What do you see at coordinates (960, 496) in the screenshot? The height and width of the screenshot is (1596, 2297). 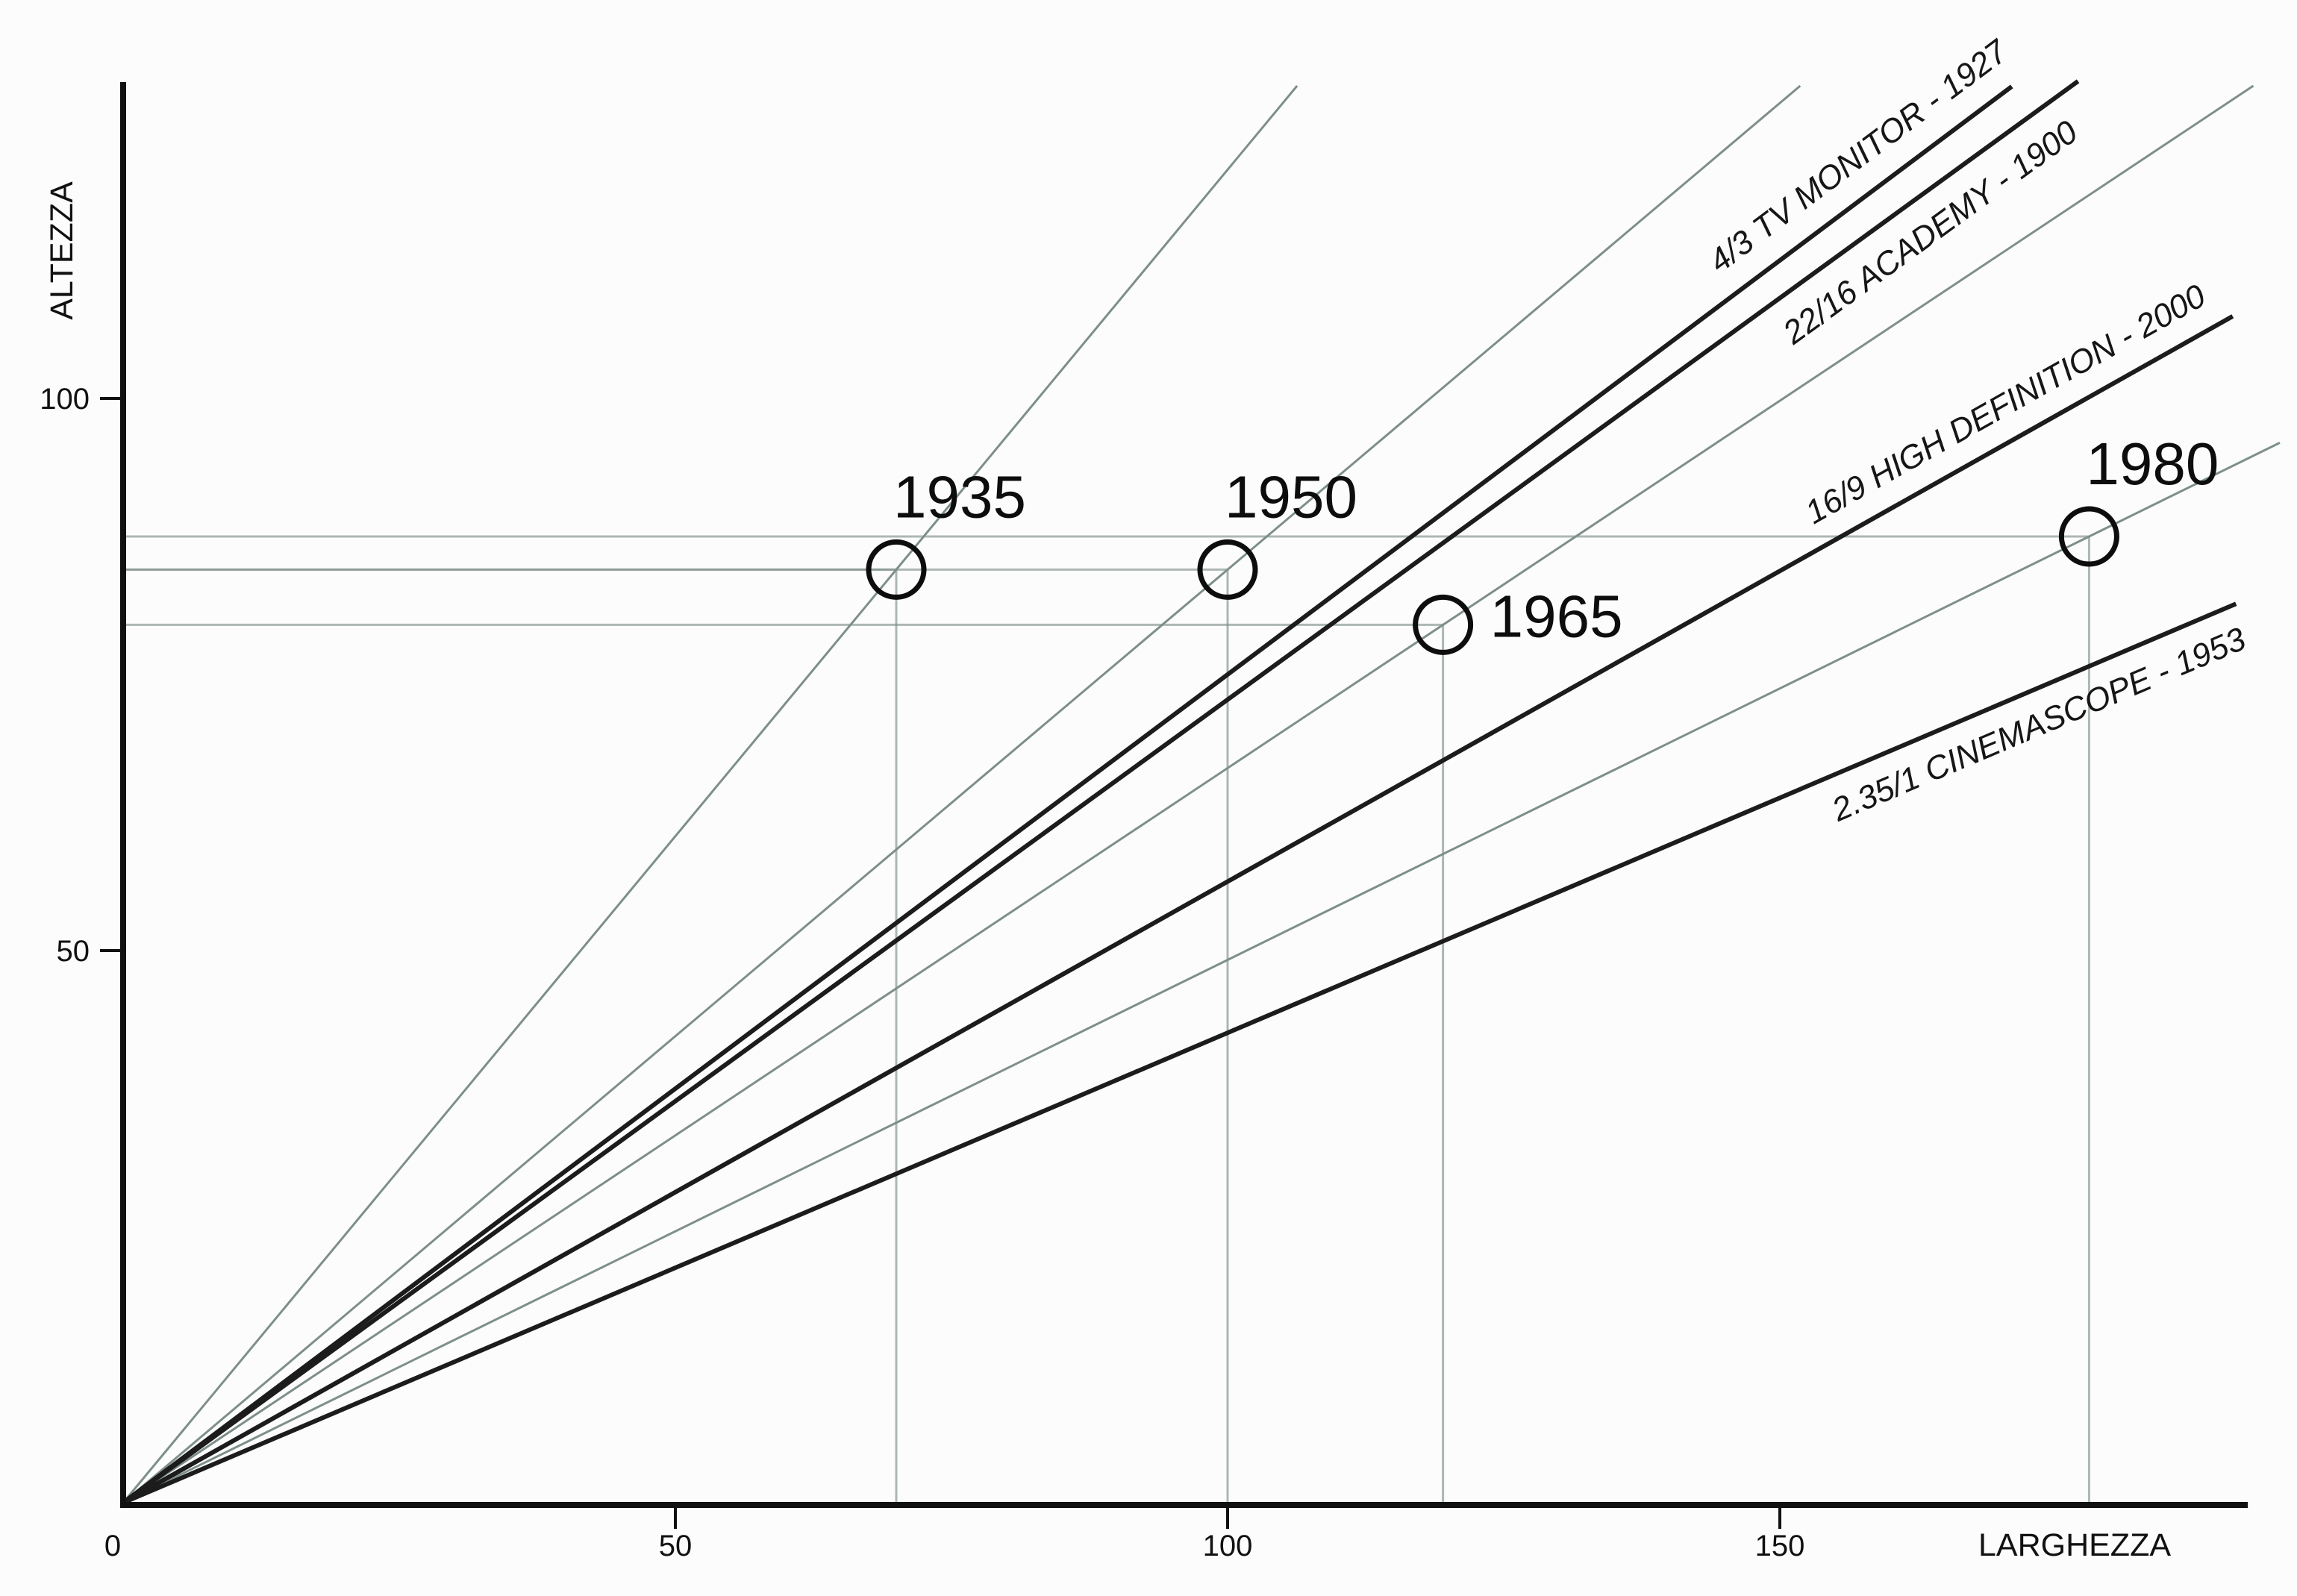 I see `data-point-year-label-1935: 1935` at bounding box center [960, 496].